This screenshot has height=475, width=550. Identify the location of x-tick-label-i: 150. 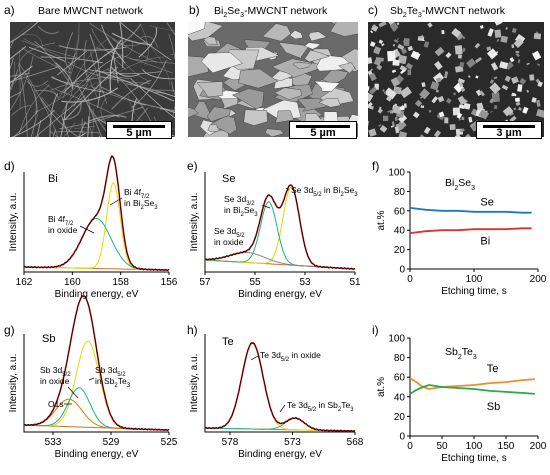
(506, 446).